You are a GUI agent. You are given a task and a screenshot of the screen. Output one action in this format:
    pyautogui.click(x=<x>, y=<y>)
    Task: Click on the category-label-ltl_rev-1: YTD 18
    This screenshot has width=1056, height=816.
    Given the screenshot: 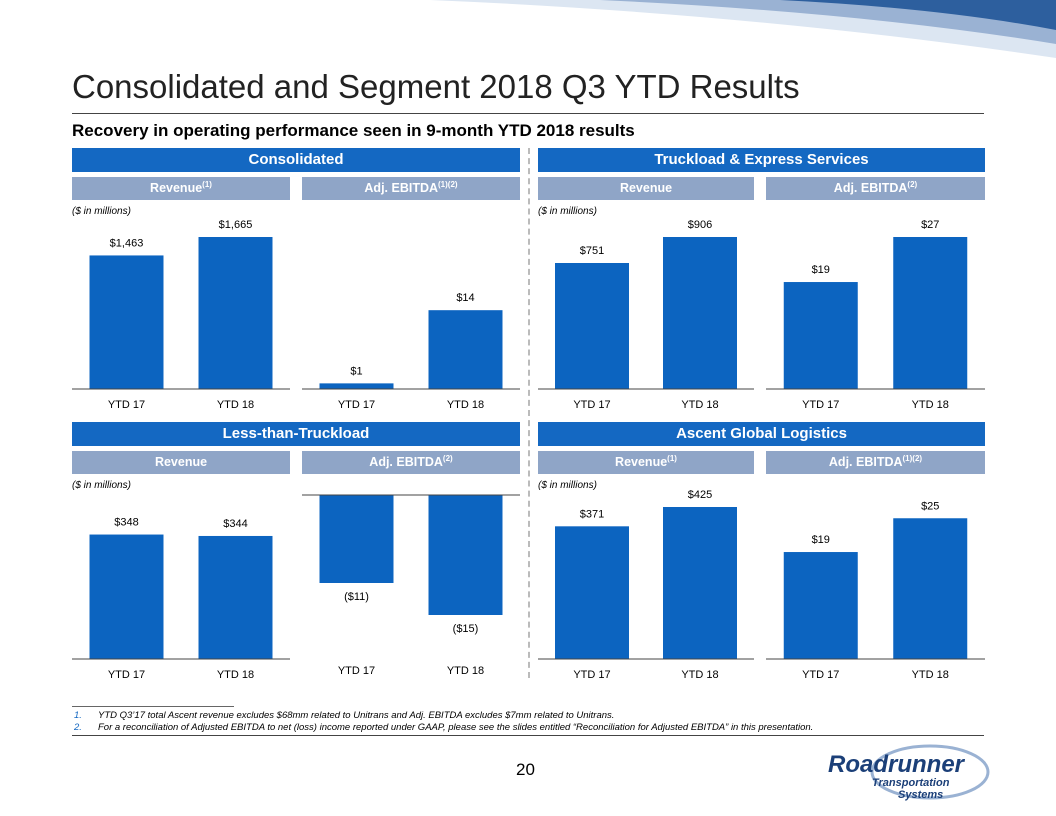 What is the action you would take?
    pyautogui.click(x=235, y=675)
    